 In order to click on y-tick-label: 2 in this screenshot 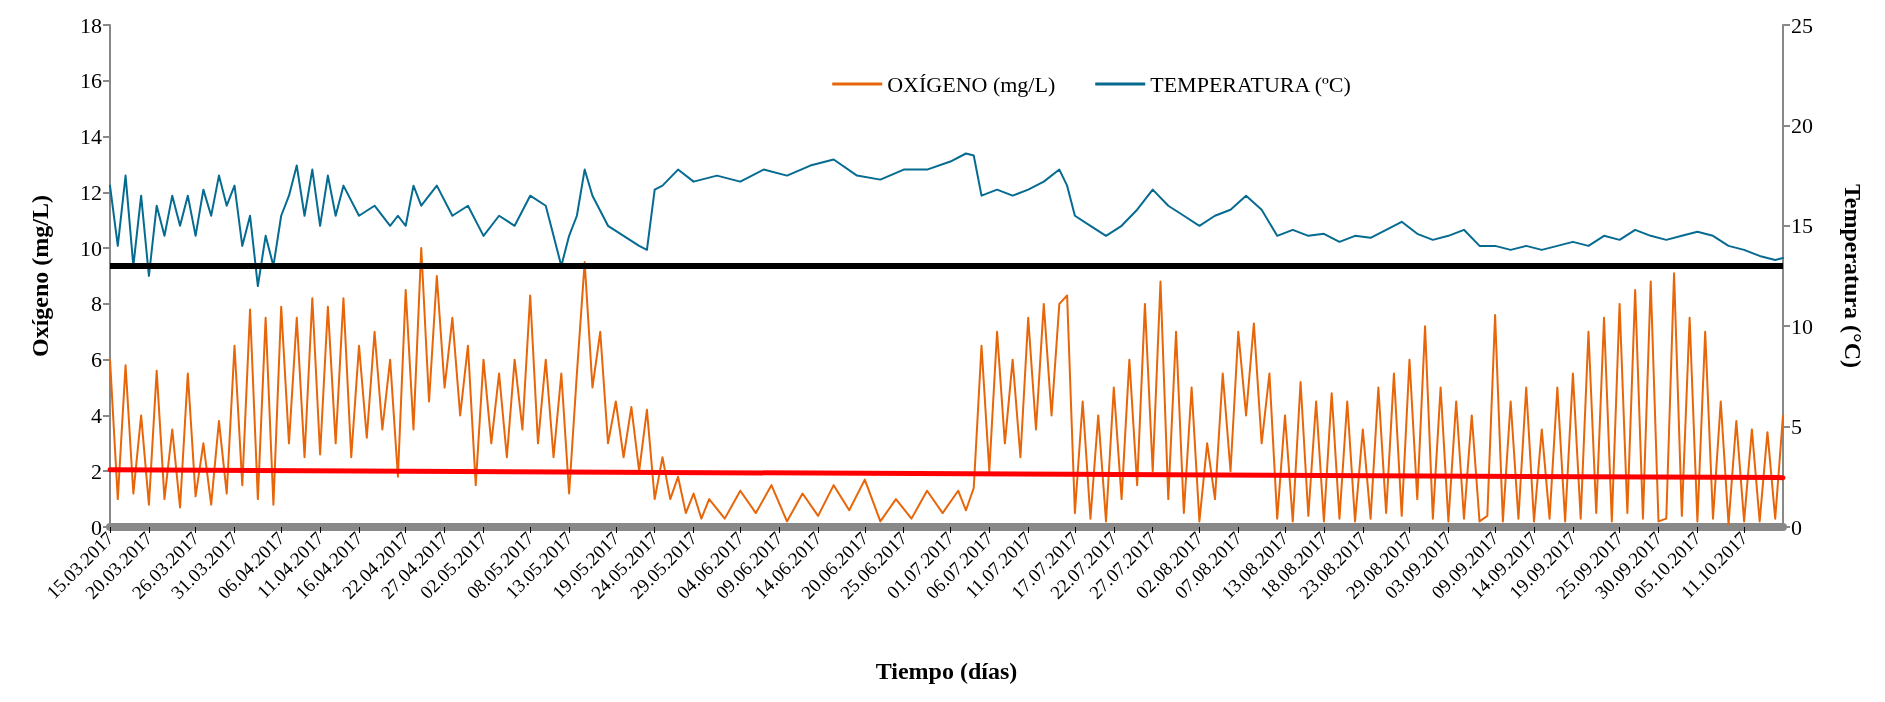, I will do `click(96, 471)`.